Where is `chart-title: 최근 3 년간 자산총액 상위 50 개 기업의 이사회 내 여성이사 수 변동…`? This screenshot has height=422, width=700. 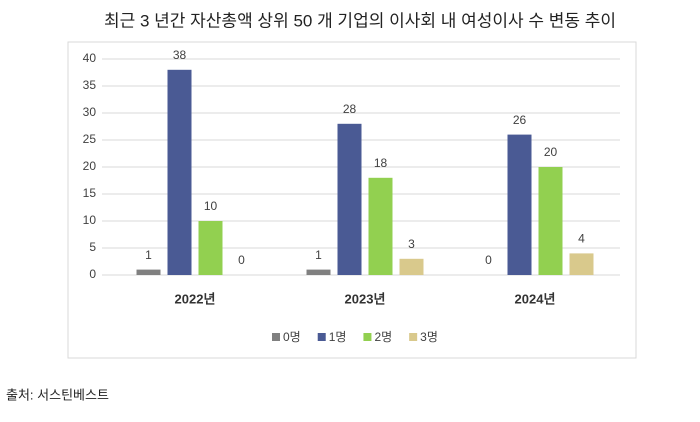 chart-title: 최근 3 년간 자산총액 상위 50 개 기업의 이사회 내 여성이사 수 변동… is located at coordinates (360, 20).